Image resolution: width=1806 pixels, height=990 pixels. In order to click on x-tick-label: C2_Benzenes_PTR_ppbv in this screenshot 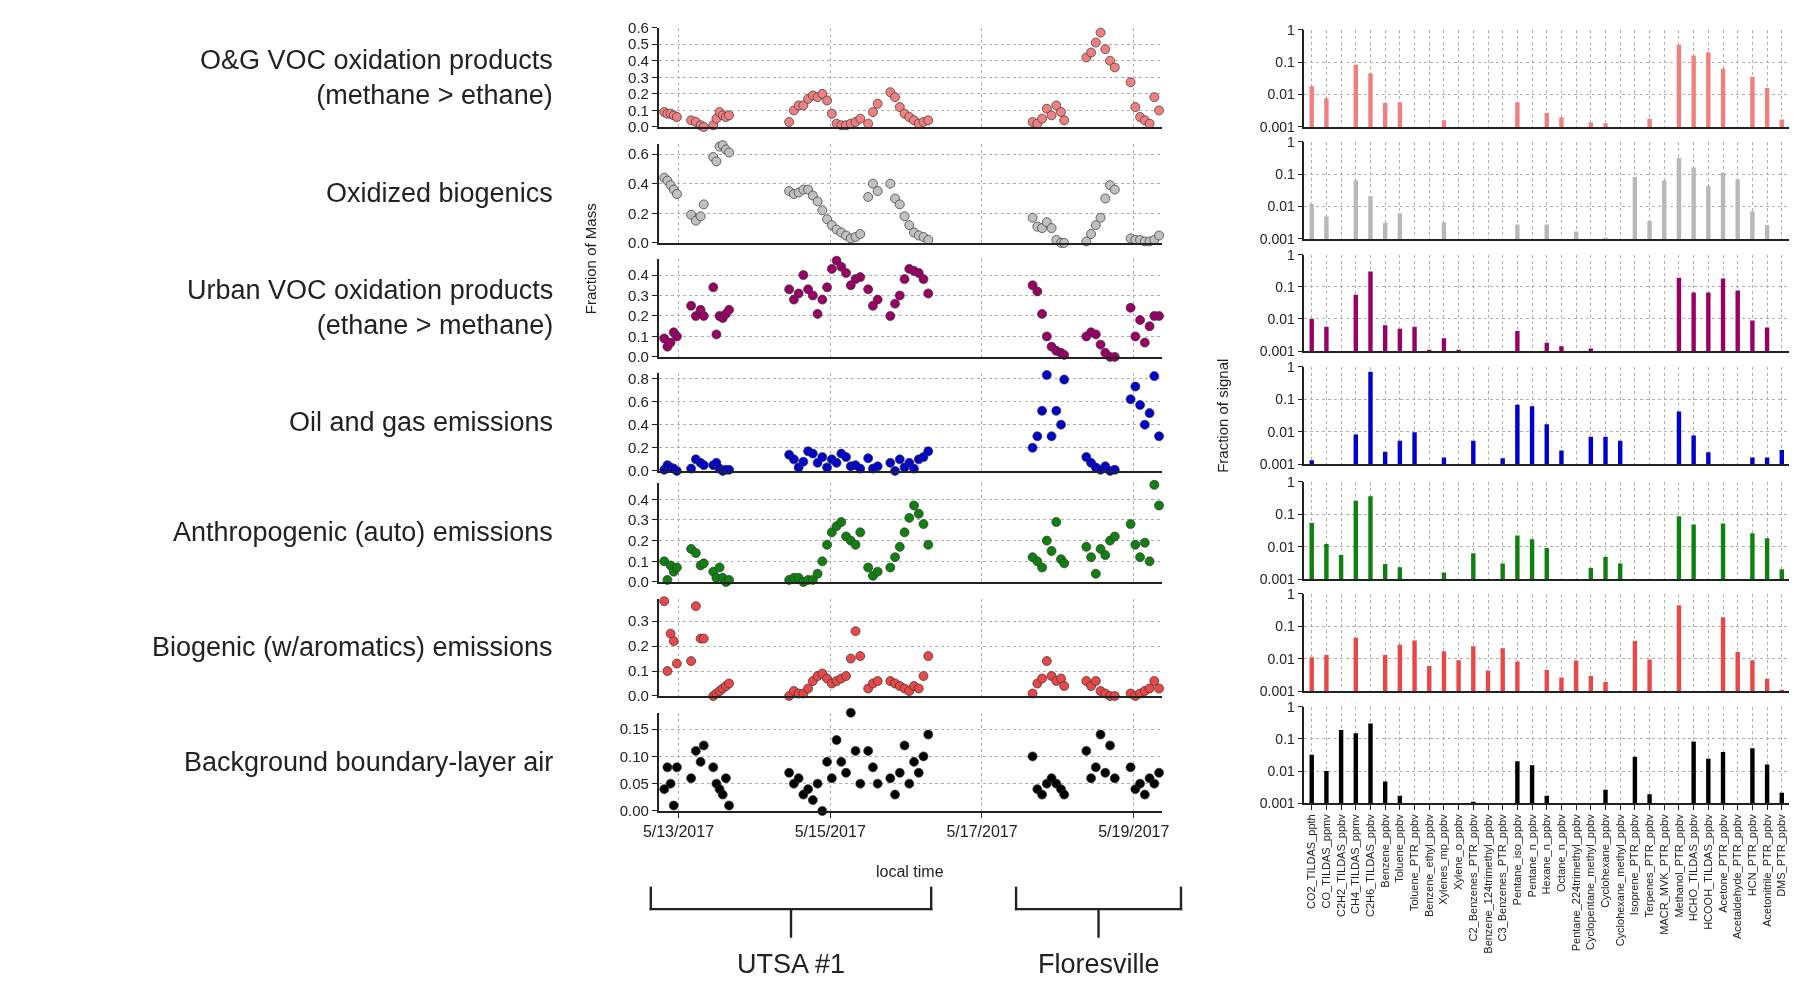, I will do `click(1472, 877)`.